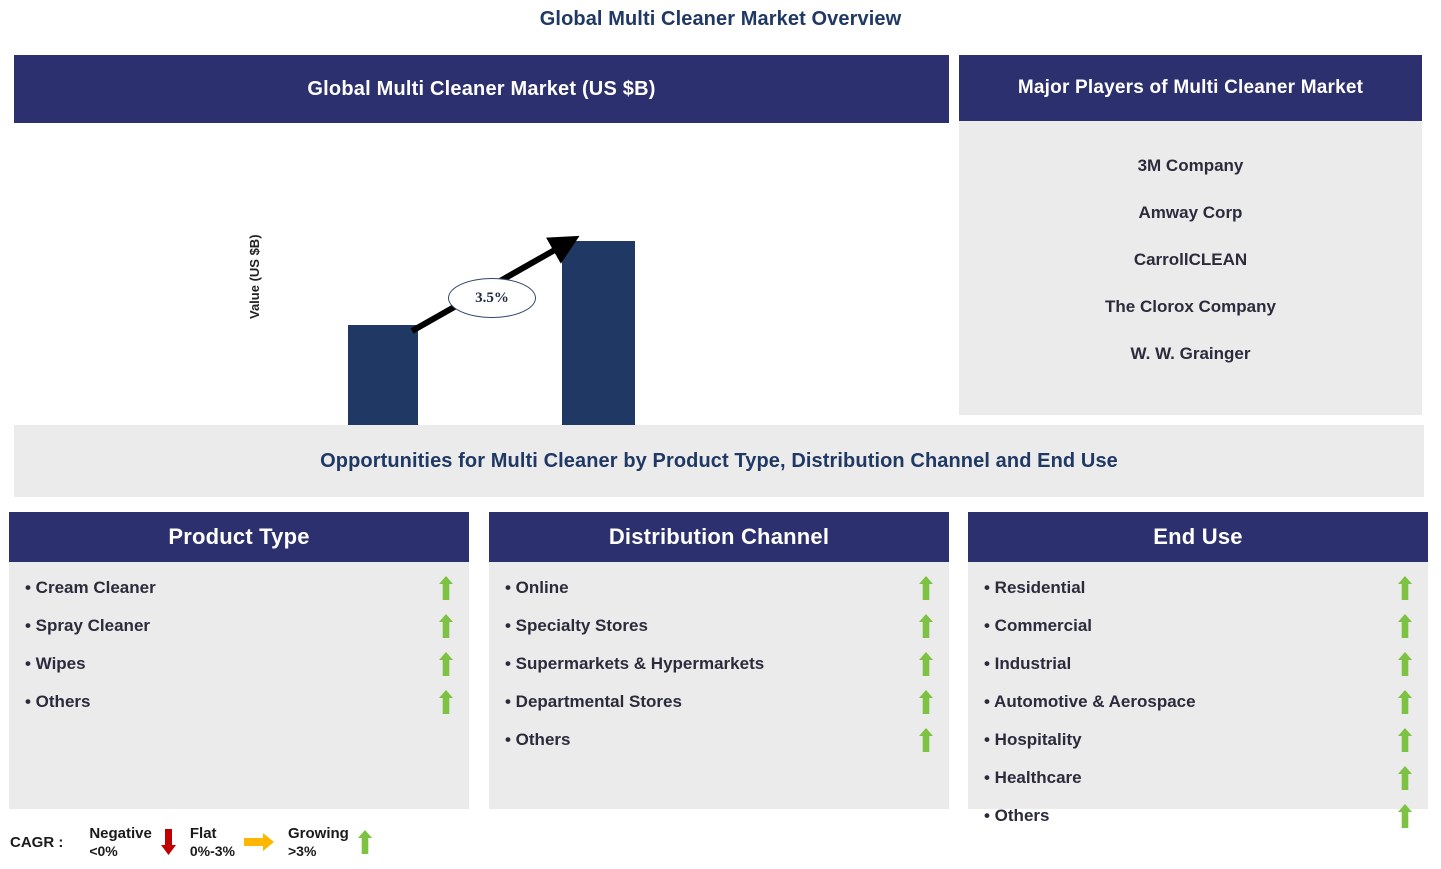  I want to click on list-item: • Wipes, so click(239, 664).